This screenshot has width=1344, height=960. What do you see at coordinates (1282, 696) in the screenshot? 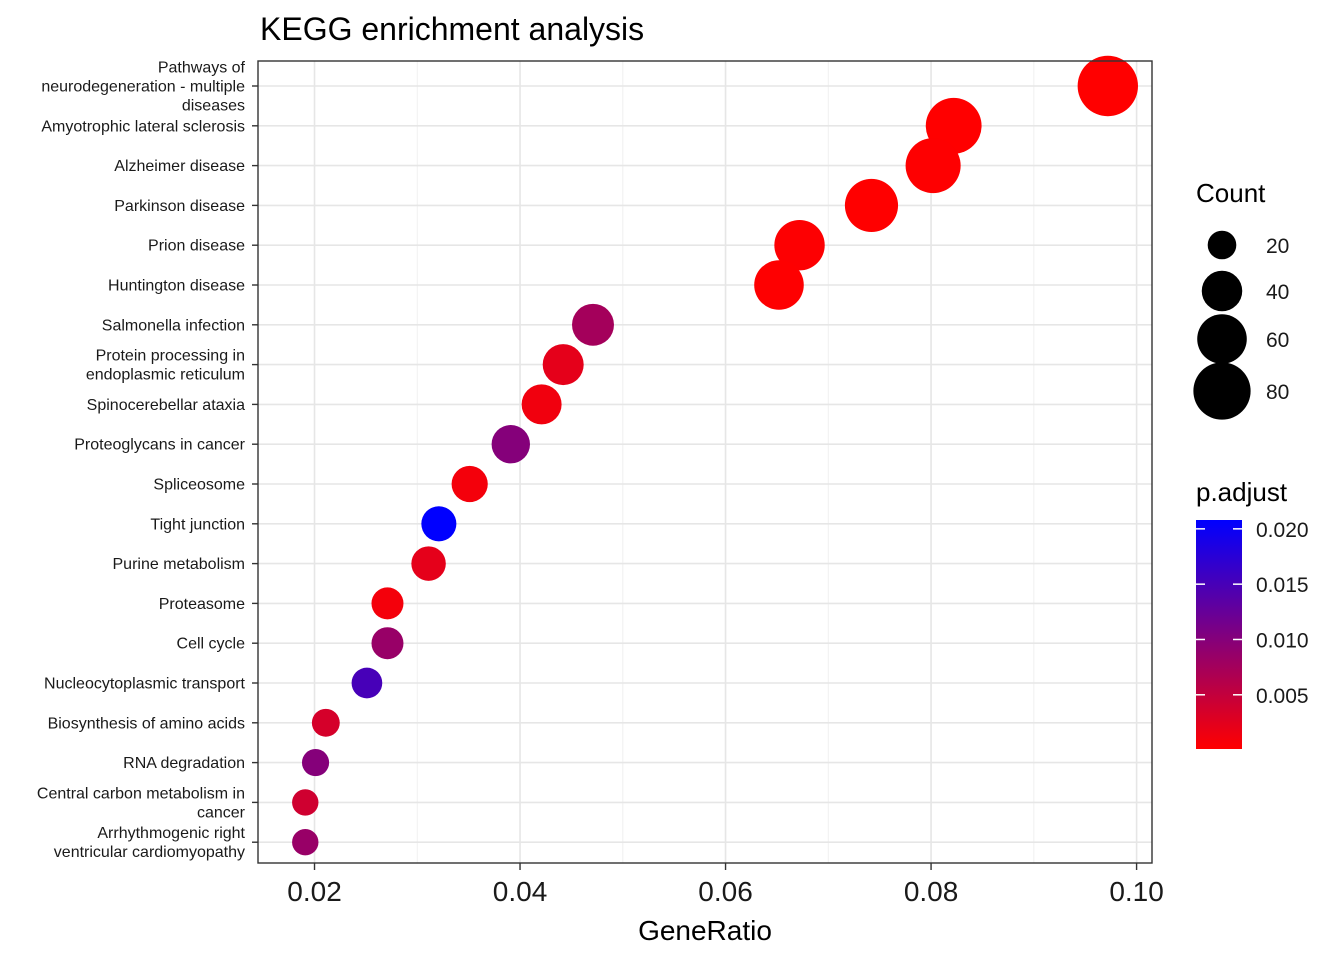
I see `color-legend-label: 0.005` at bounding box center [1282, 696].